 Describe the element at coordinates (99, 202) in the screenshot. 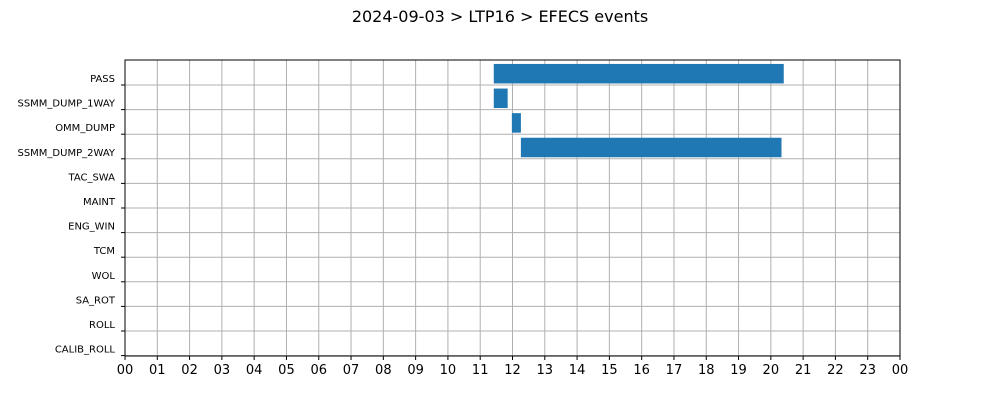

I see `y-tick-label: MAINT` at that location.